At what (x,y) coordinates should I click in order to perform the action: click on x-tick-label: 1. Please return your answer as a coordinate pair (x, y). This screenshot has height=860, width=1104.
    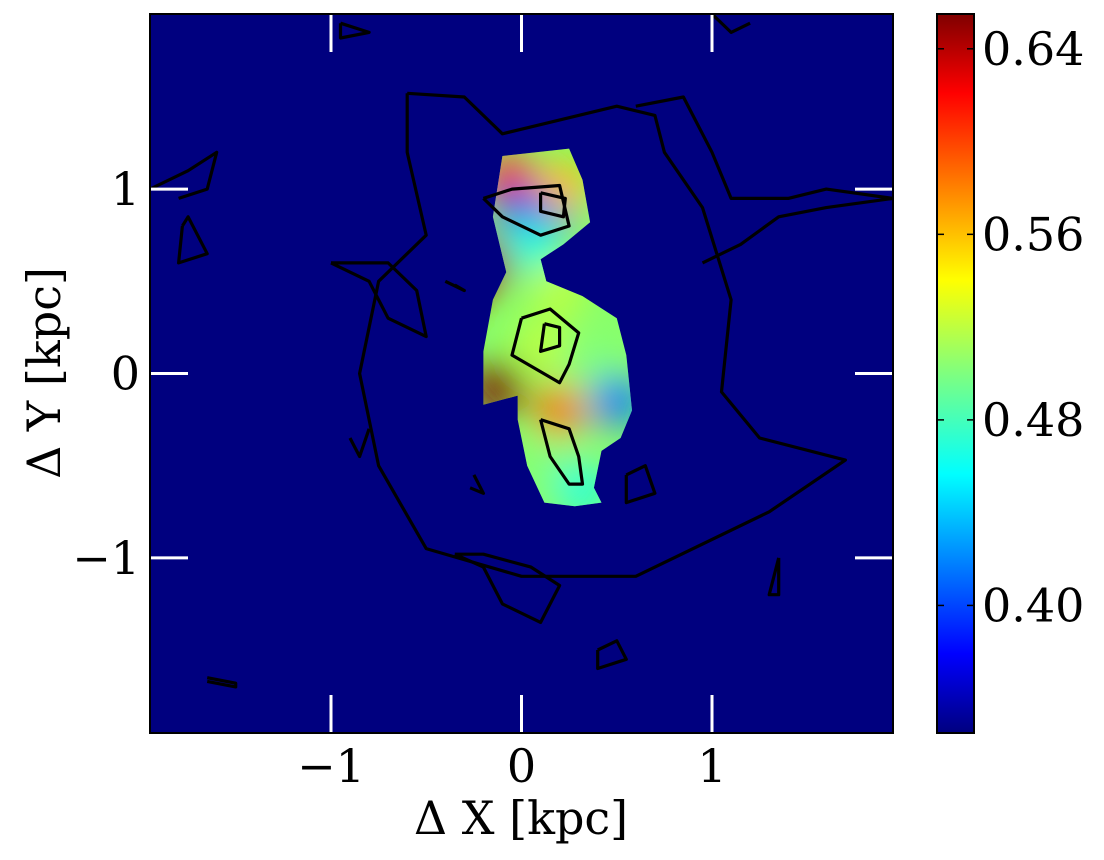
    Looking at the image, I should click on (711, 766).